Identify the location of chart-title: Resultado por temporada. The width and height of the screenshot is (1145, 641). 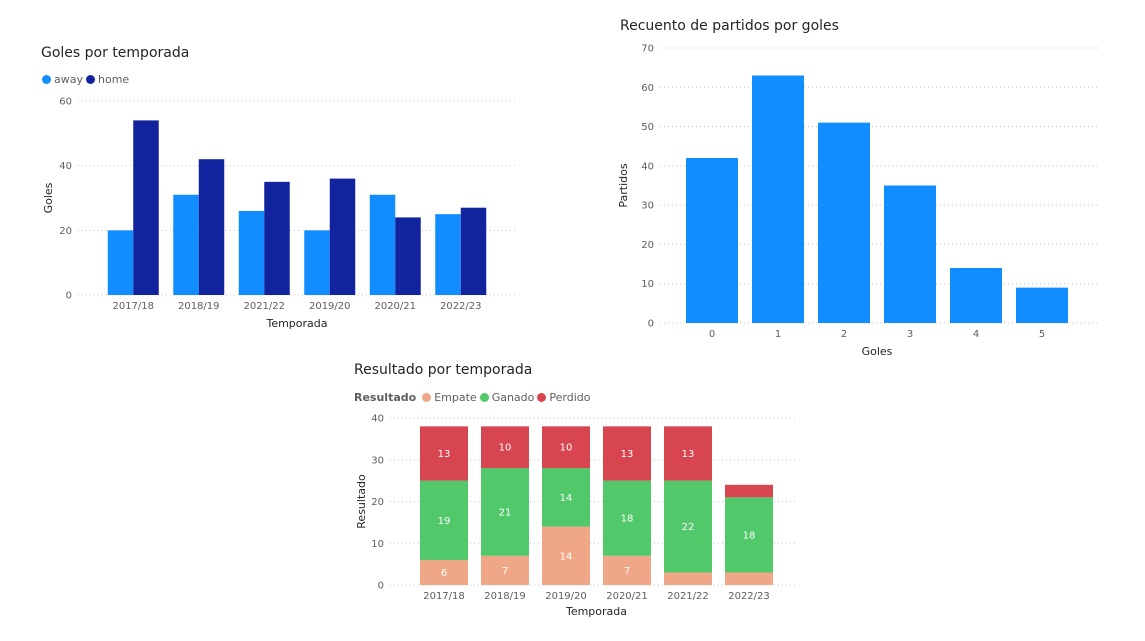
(443, 370).